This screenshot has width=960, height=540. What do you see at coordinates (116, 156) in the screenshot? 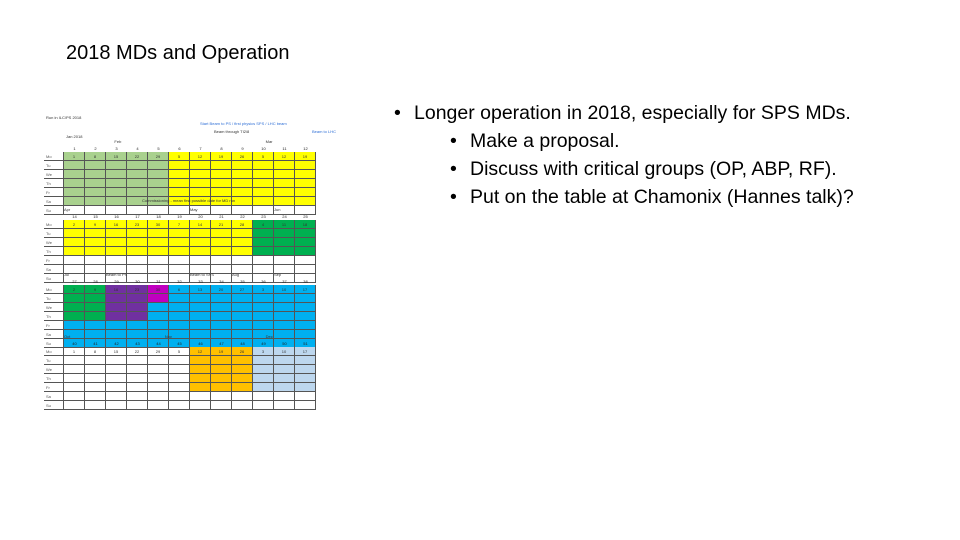
I see `day-cell: 15` at bounding box center [116, 156].